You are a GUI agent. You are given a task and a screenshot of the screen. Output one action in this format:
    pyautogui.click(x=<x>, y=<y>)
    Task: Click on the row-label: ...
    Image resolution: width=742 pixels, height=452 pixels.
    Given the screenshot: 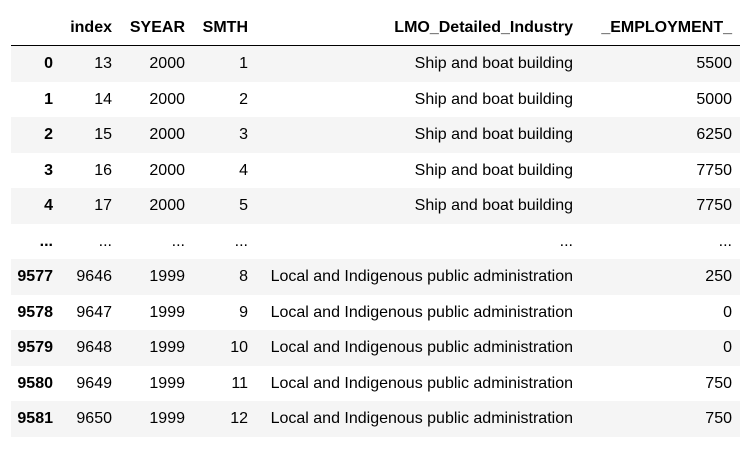 What is the action you would take?
    pyautogui.click(x=46, y=241)
    